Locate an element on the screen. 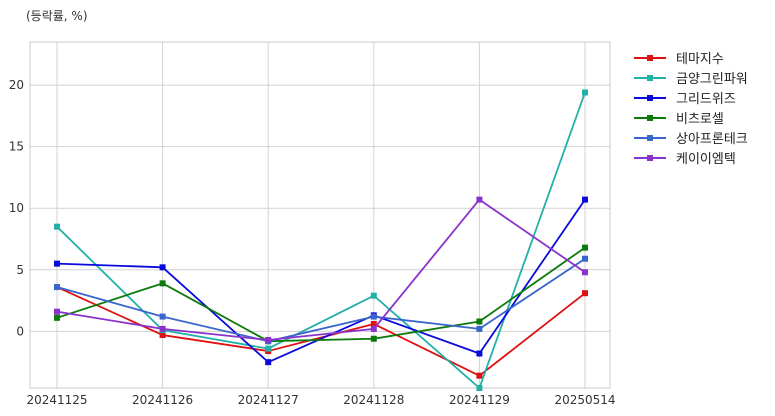 The height and width of the screenshot is (416, 775). legend-label: 그리드위즈 is located at coordinates (706, 99).